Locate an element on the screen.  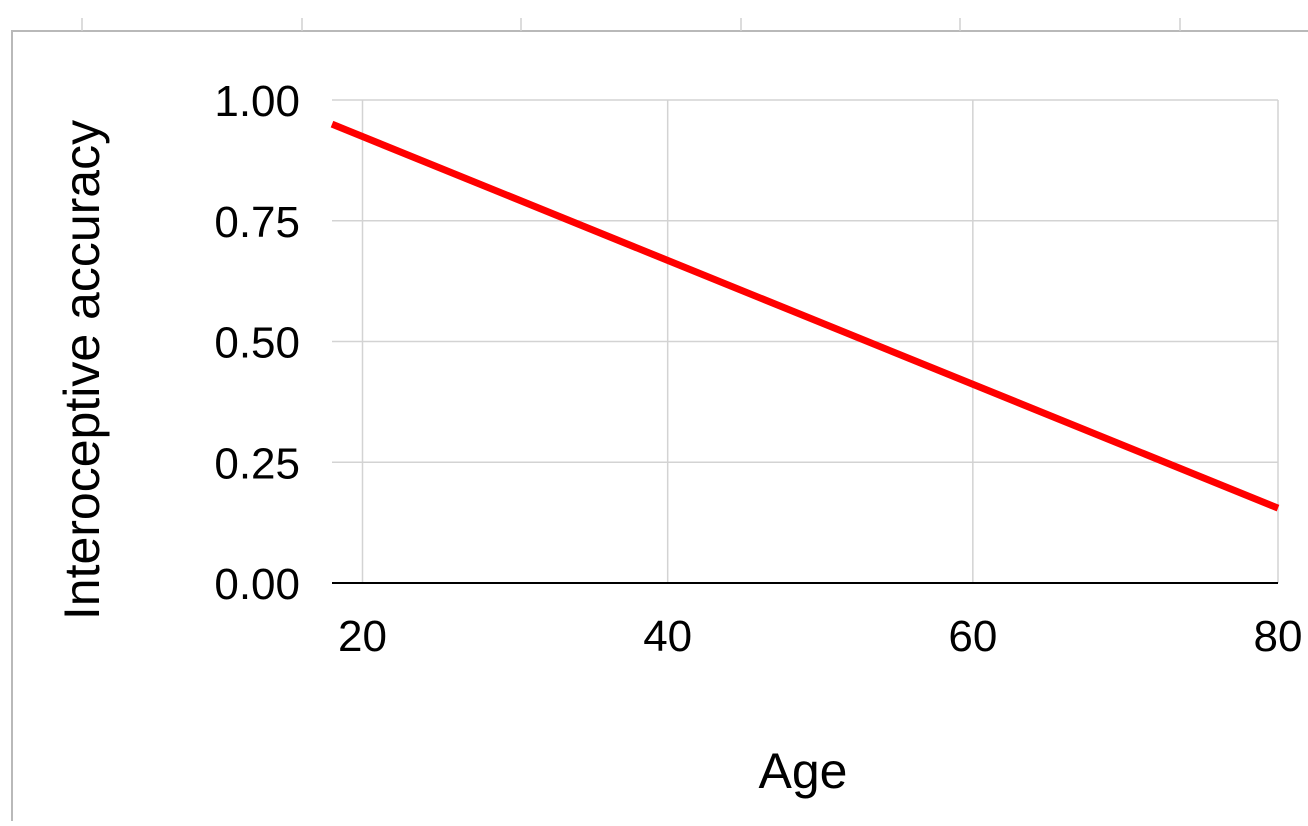
y-tick-label-2: 0.50 is located at coordinates (257, 343).